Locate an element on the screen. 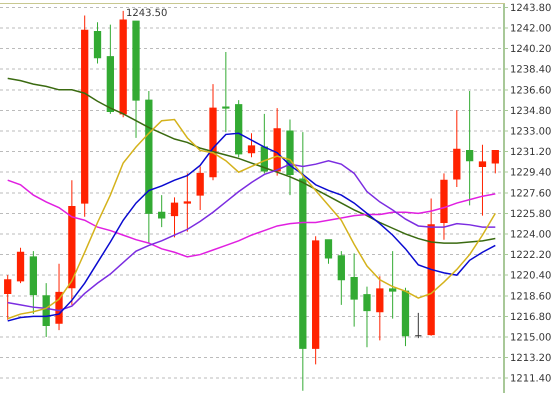 This screenshot has width=553, height=393. y-tick-label: 1236.60 is located at coordinates (531, 90).